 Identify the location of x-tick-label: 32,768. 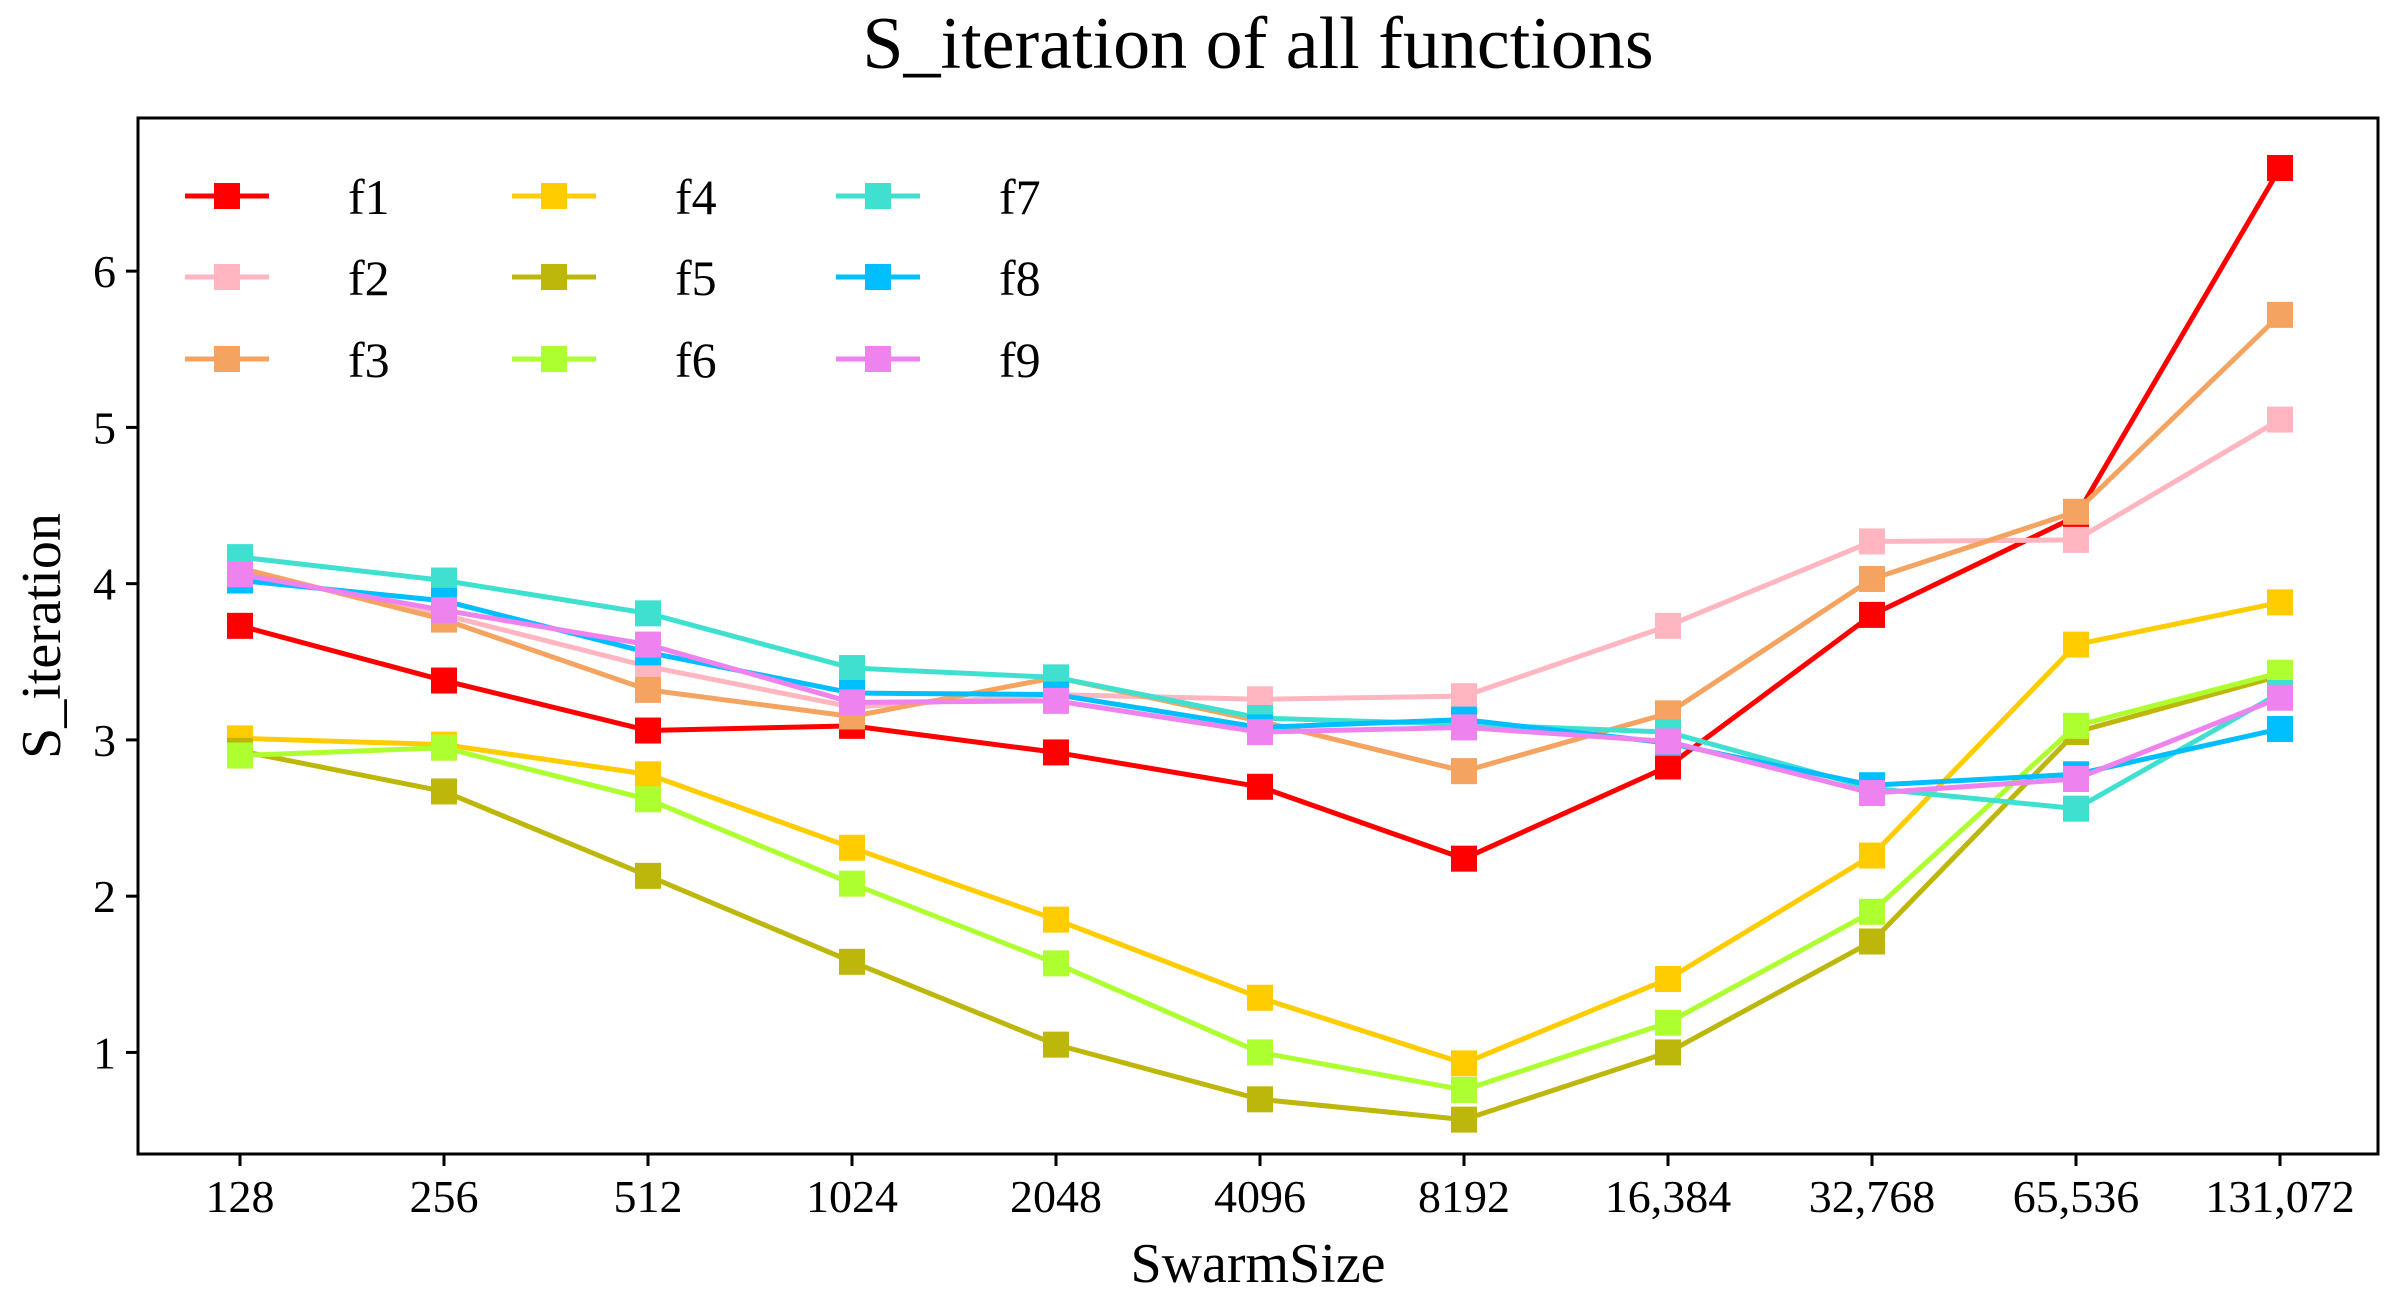
(1872, 1196).